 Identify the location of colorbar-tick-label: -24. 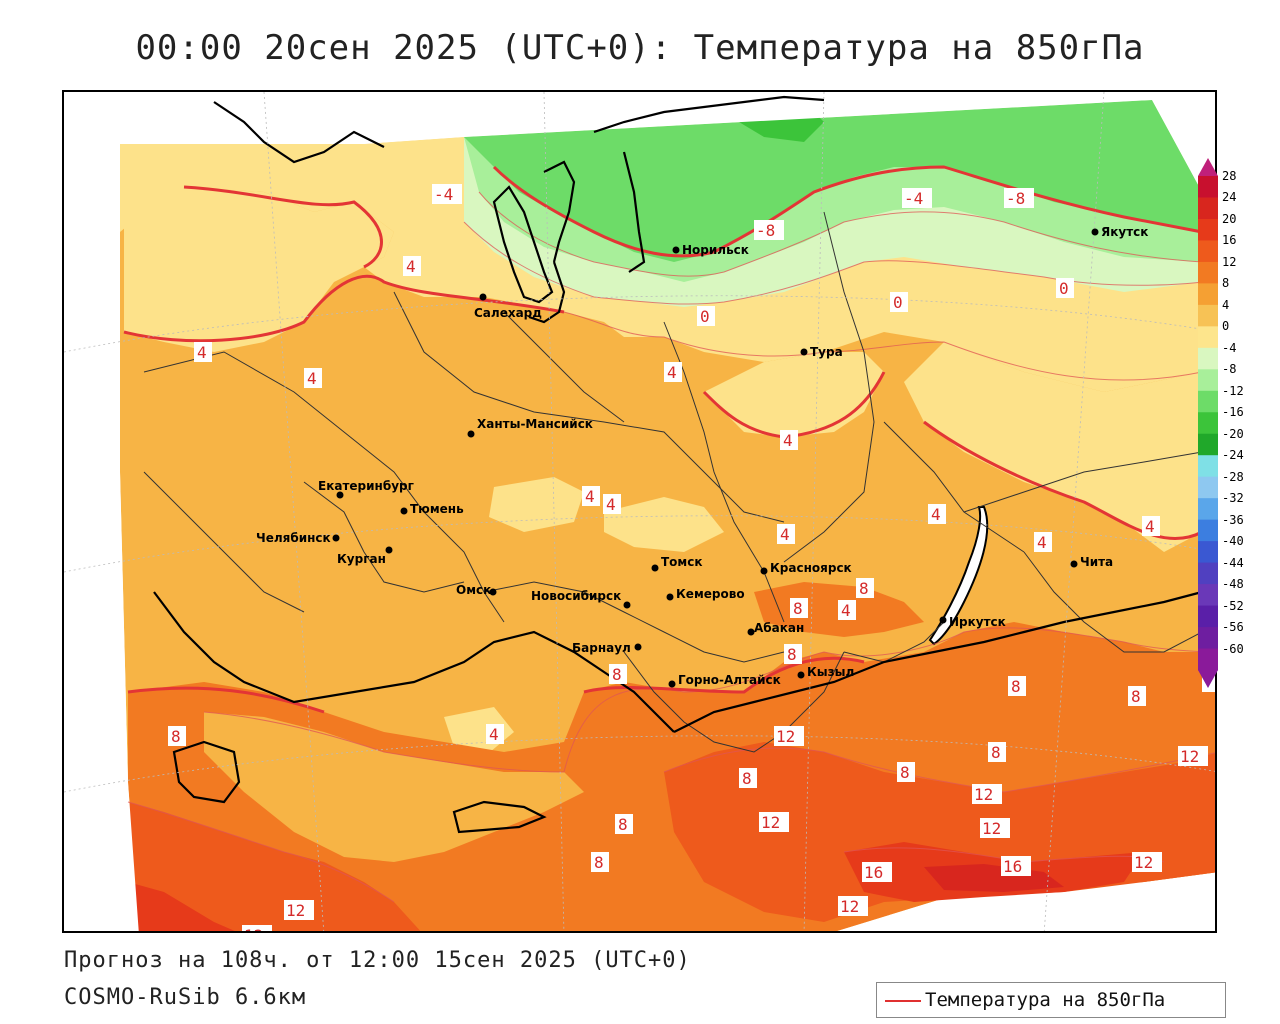
(1233, 455).